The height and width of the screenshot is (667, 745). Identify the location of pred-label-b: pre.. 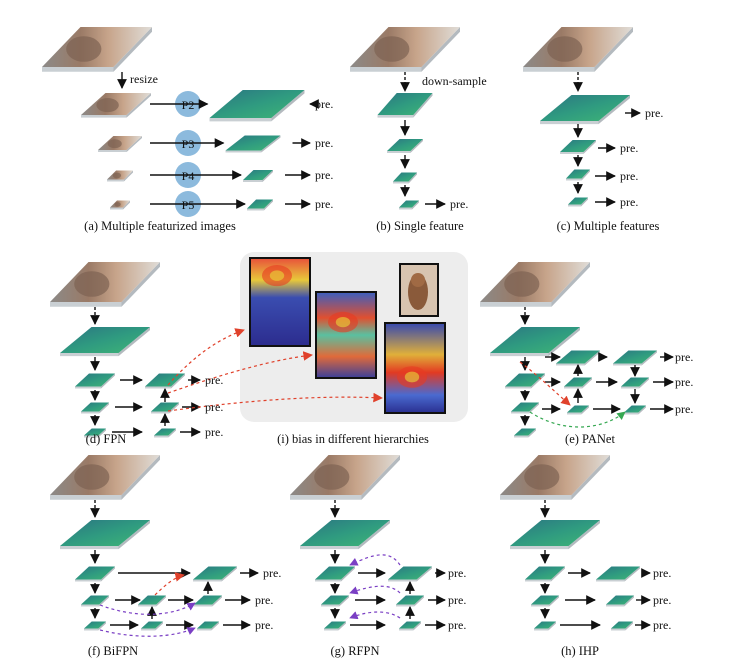
(459, 204).